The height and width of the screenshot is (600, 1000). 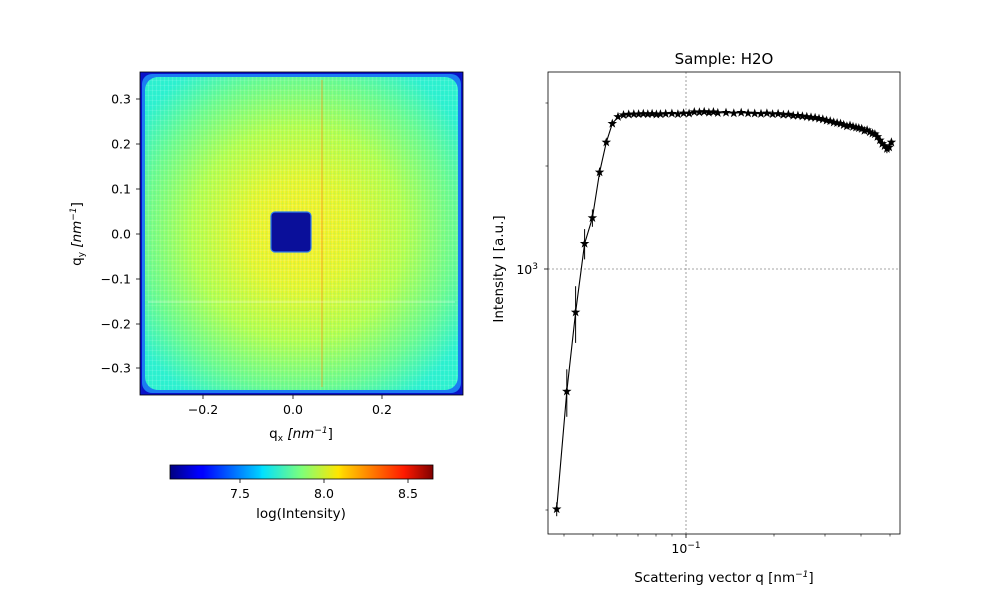 What do you see at coordinates (301, 493) in the screenshot?
I see `colorbar: 7.5 8.0 8.5 log(Intensity)` at bounding box center [301, 493].